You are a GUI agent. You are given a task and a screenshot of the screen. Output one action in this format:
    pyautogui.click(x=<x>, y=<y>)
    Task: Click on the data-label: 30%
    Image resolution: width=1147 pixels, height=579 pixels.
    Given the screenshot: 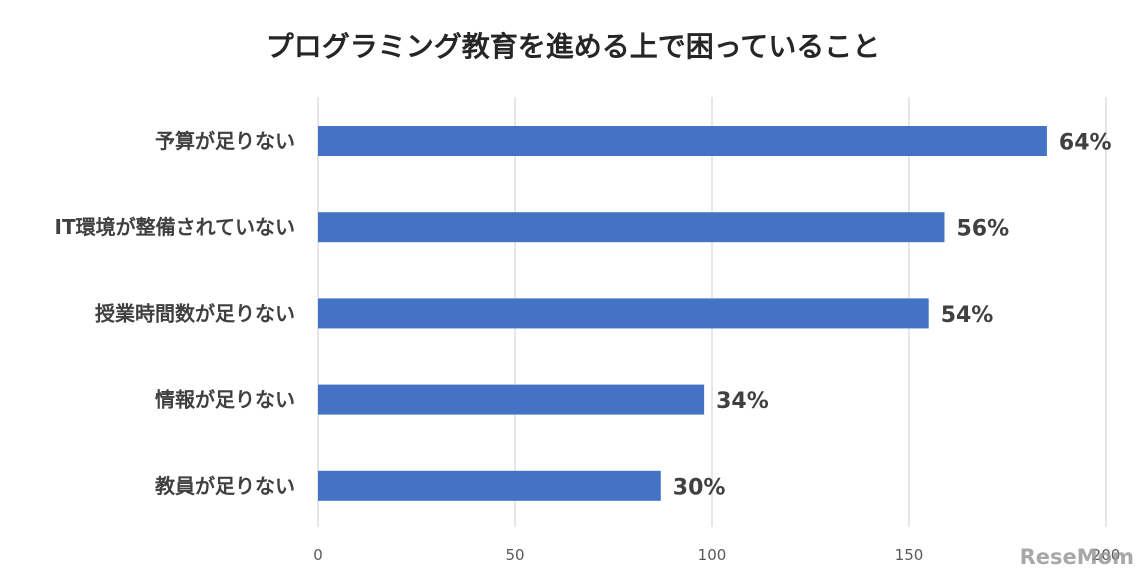 What is the action you would take?
    pyautogui.click(x=699, y=487)
    